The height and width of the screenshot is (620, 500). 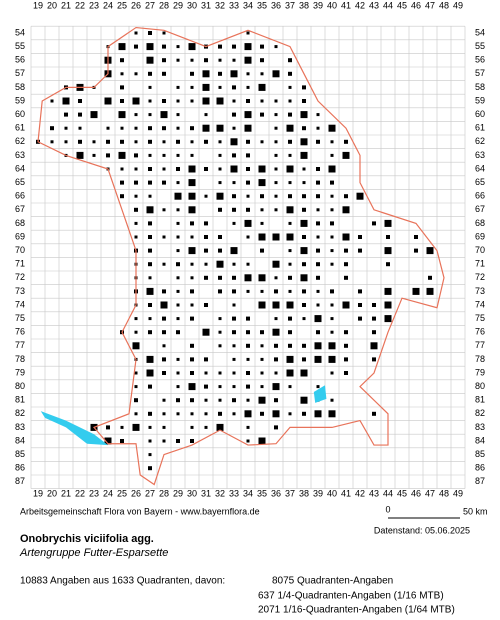 I want to click on column-label: 42, so click(x=360, y=5).